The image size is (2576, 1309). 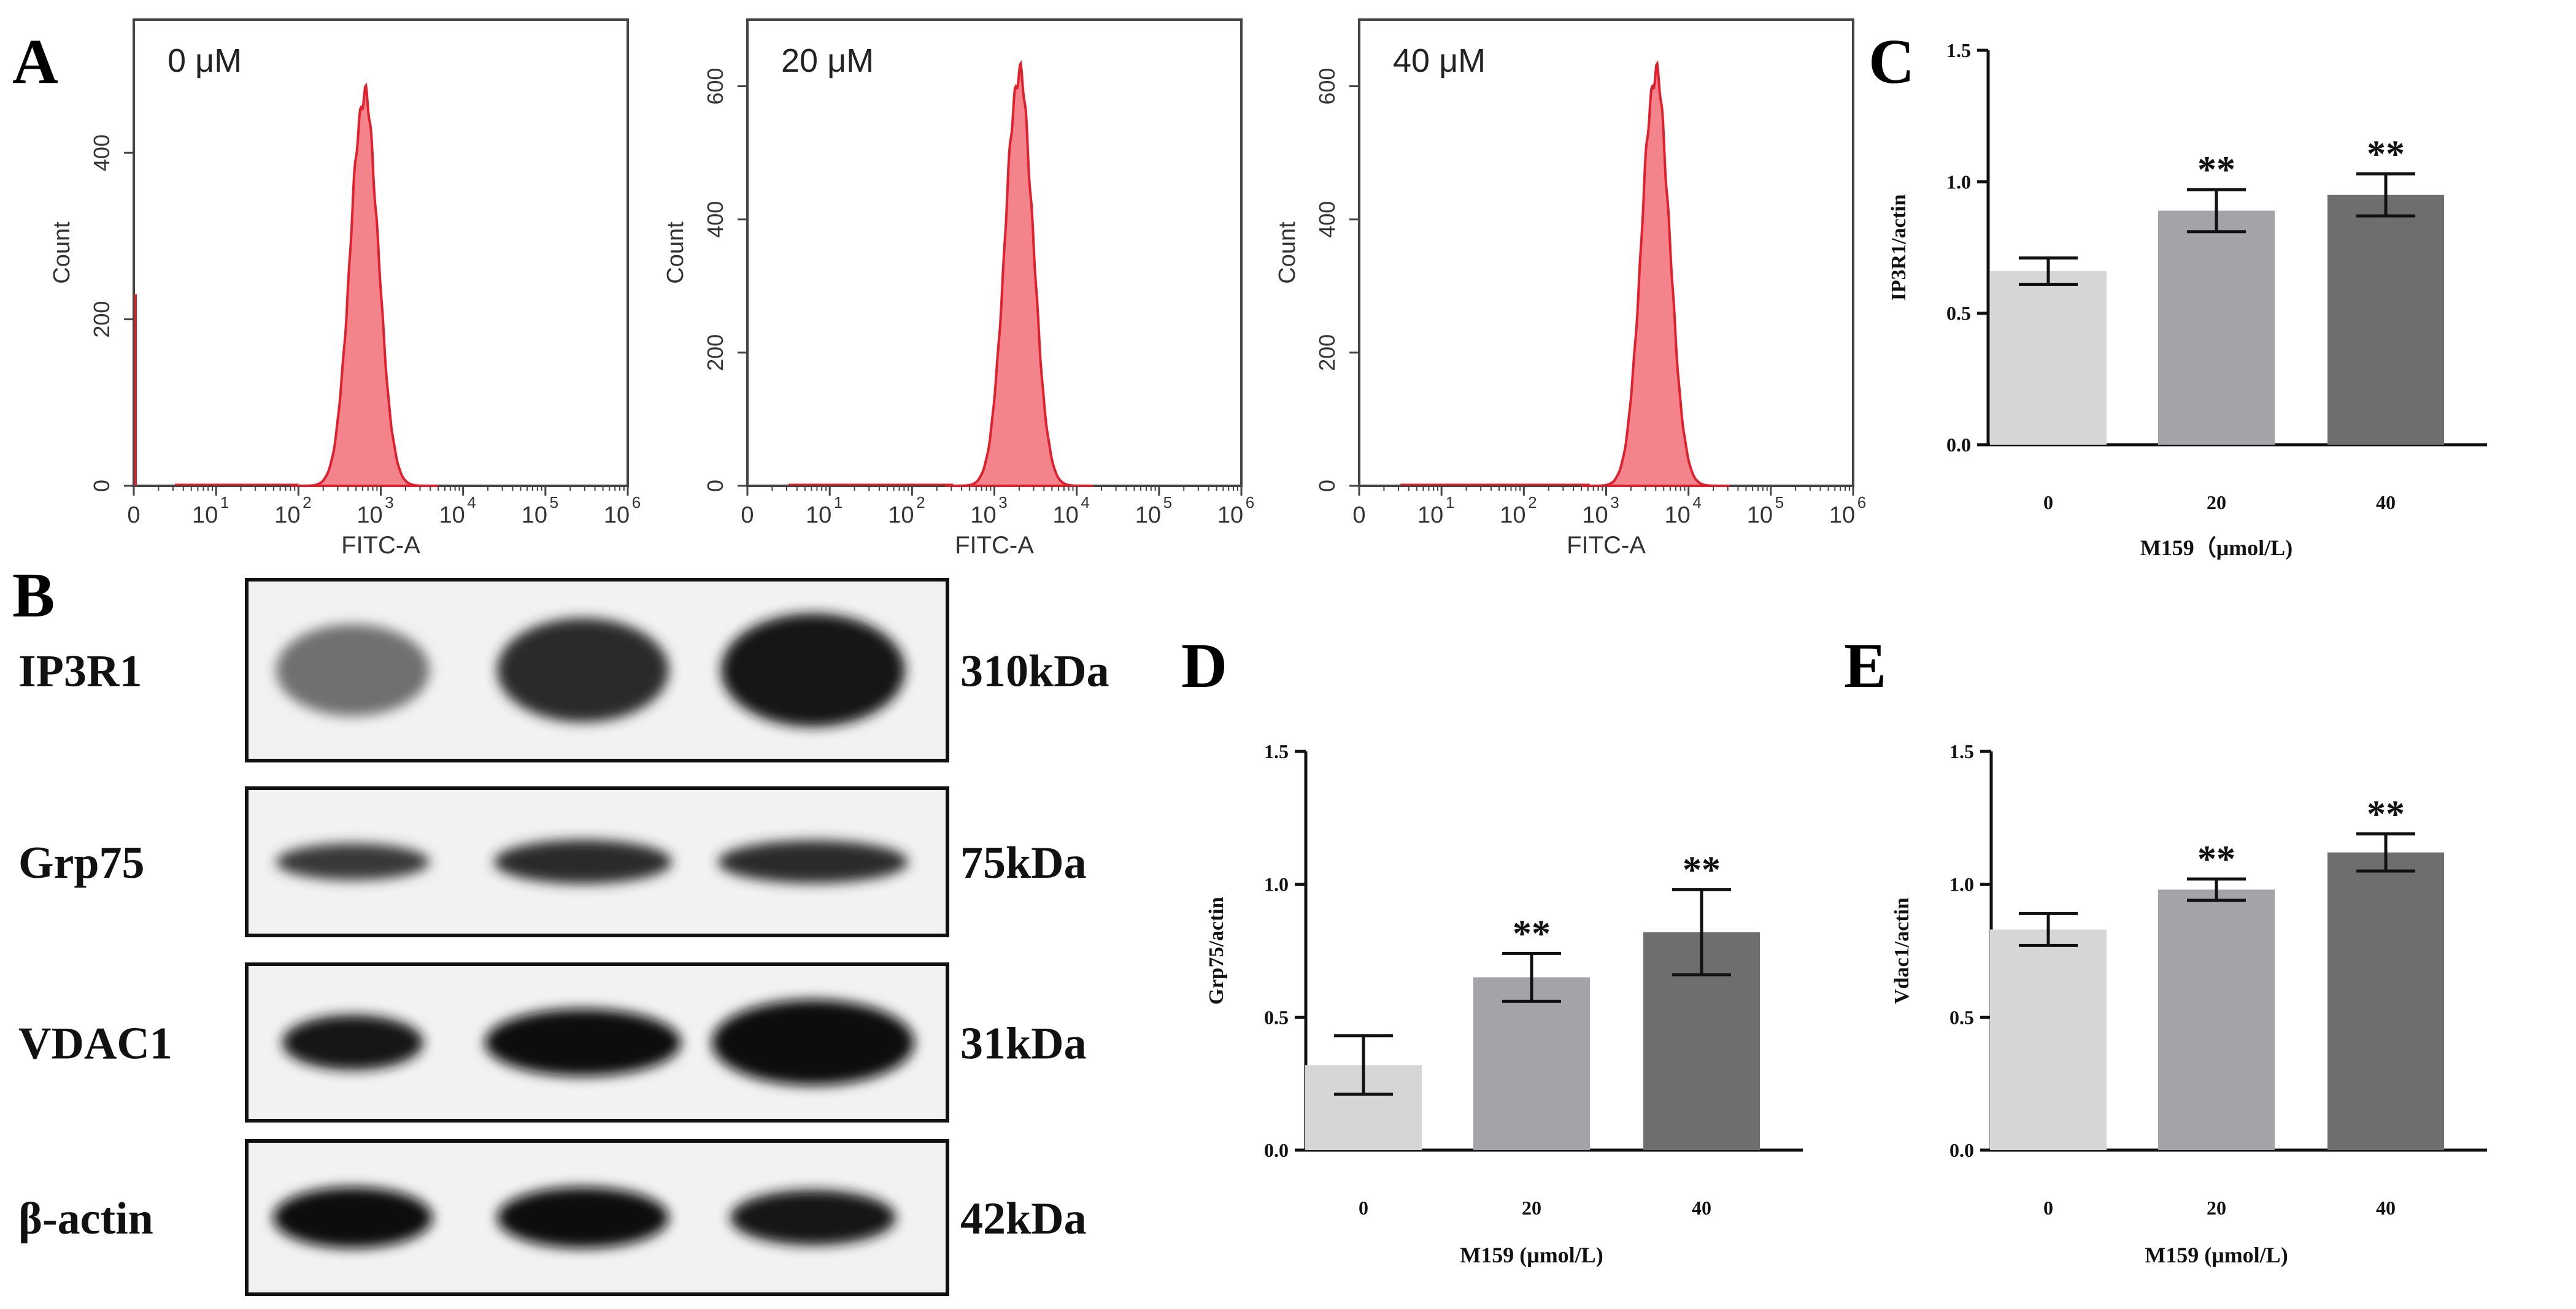 What do you see at coordinates (95, 1044) in the screenshot?
I see `blot-protein-label: VDAC1` at bounding box center [95, 1044].